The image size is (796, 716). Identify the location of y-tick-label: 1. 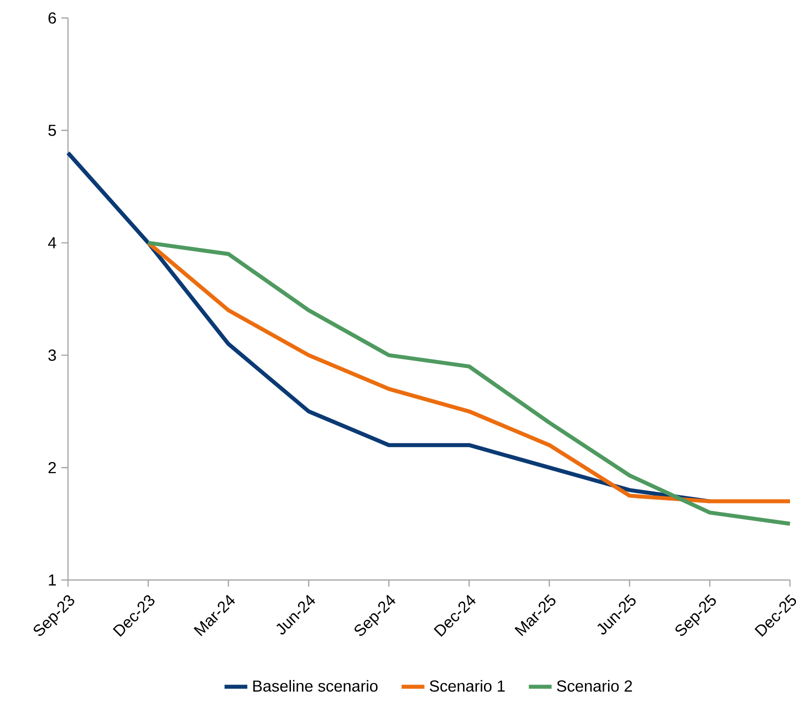
(52, 580).